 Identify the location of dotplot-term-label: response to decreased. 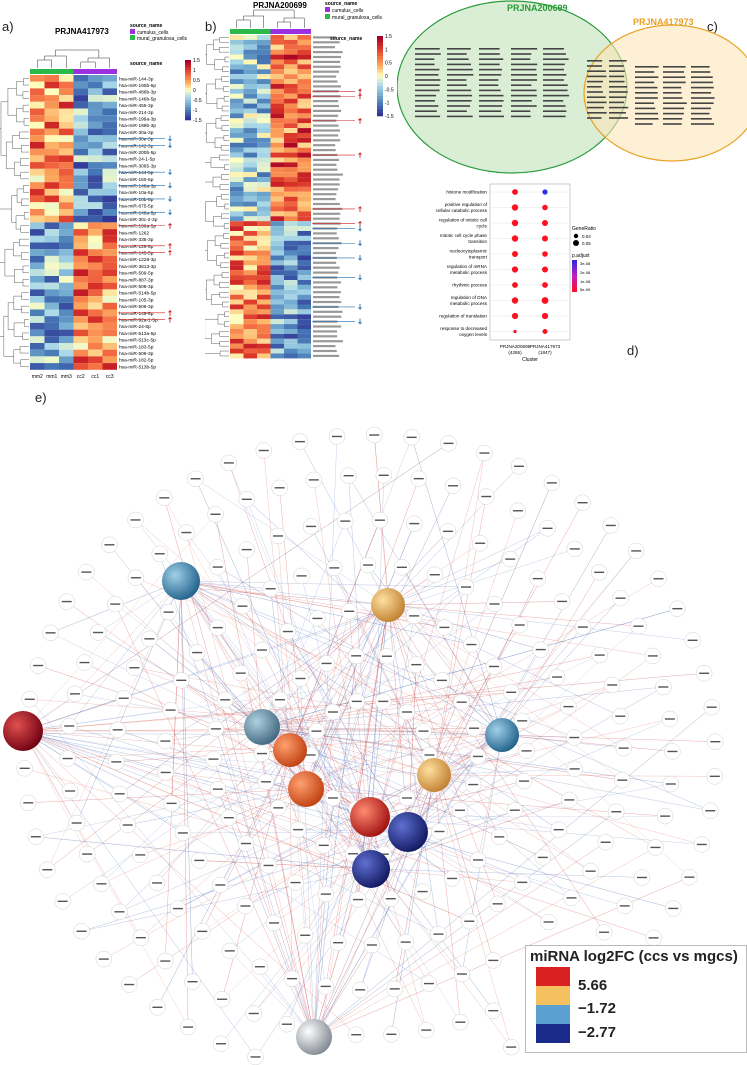
(463, 328).